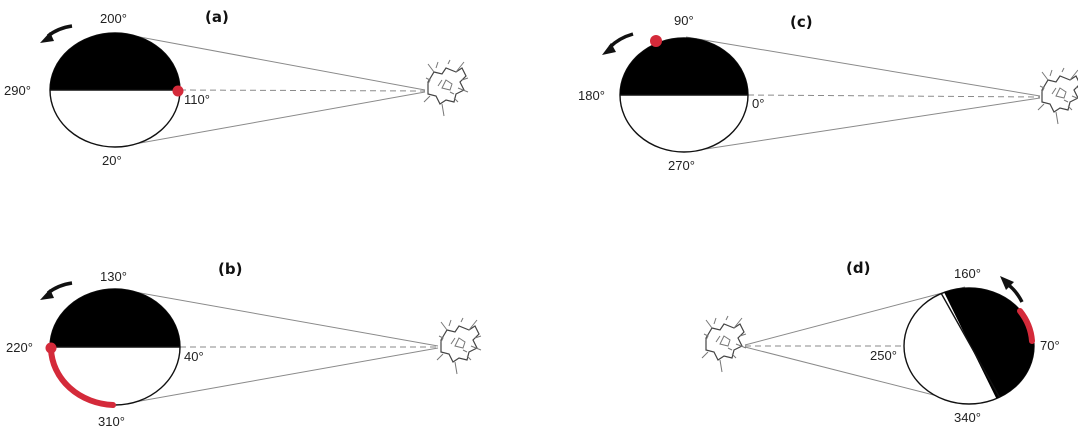  I want to click on angle-left: 220°, so click(19, 347).